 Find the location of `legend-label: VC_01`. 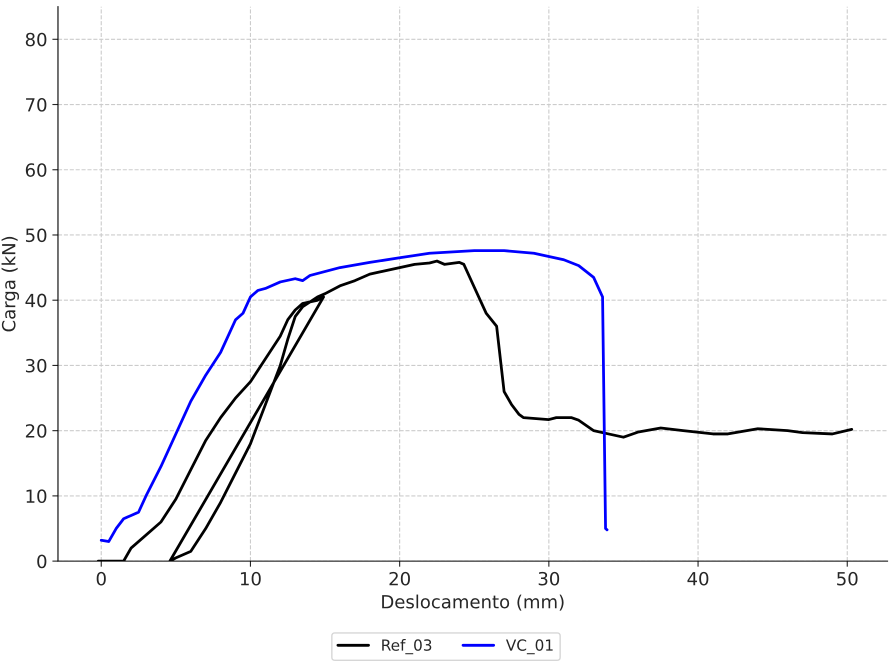

legend-label: VC_01 is located at coordinates (529, 646).